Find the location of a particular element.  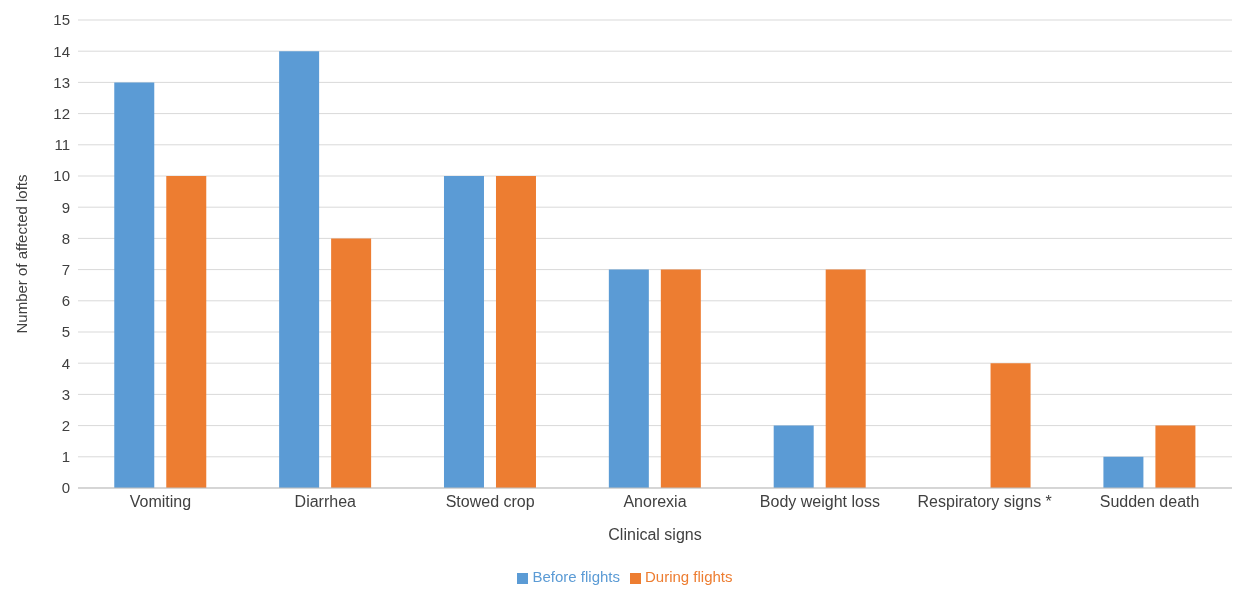

x-tick-label: Diarrhea is located at coordinates (325, 502).